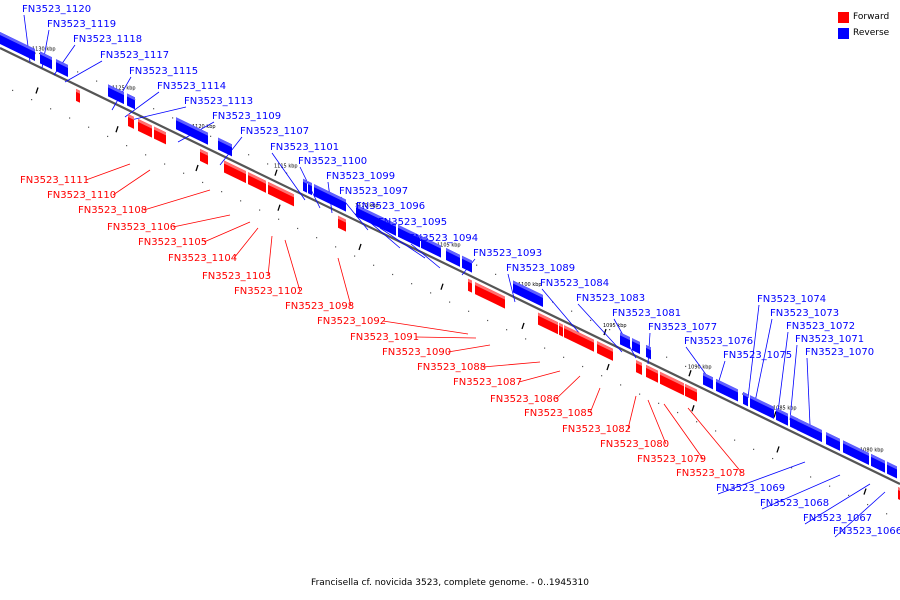  Describe the element at coordinates (236, 276) in the screenshot. I see `forward-gene-label: FN3523_1103` at that location.